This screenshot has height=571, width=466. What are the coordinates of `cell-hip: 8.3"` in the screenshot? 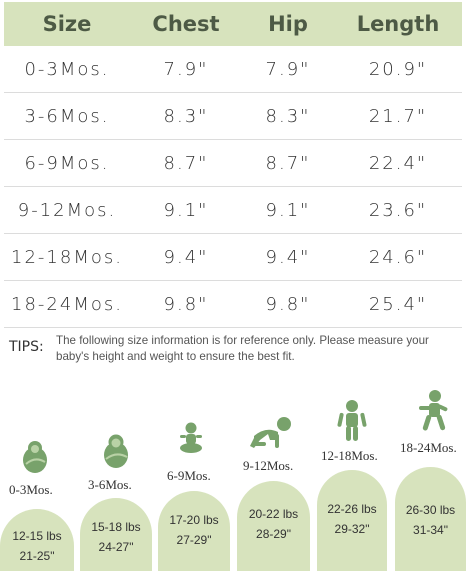 It's located at (288, 116).